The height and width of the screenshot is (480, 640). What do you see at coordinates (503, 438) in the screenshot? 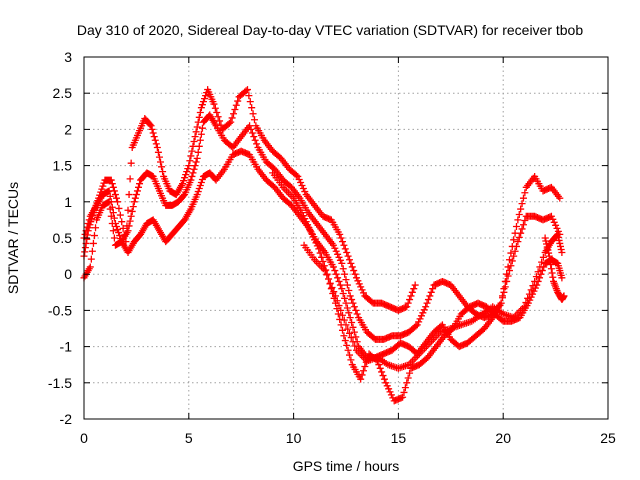
I see `x-tick-label: 20` at bounding box center [503, 438].